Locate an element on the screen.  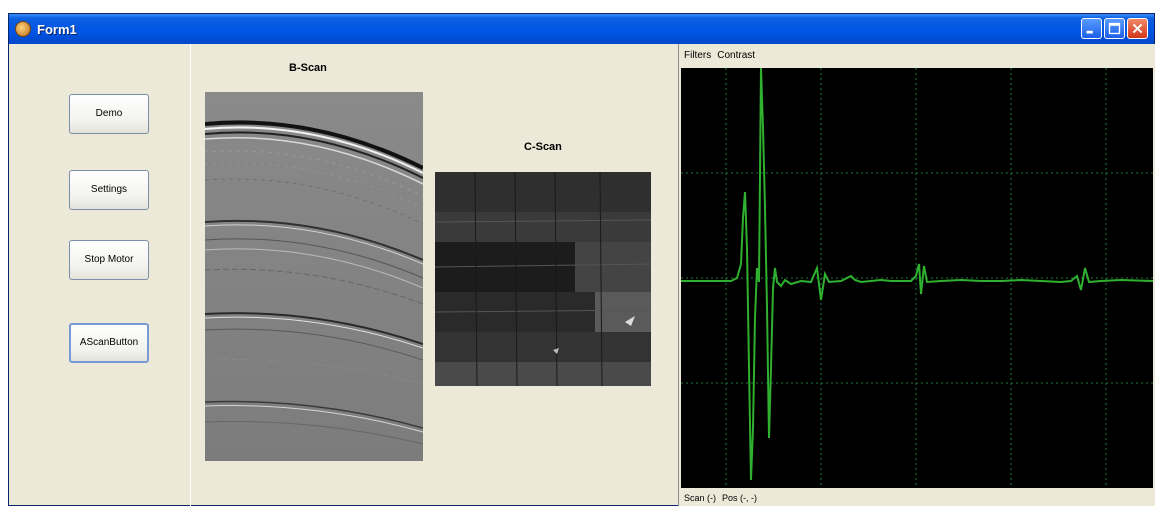
bscan-image is located at coordinates (314, 276).